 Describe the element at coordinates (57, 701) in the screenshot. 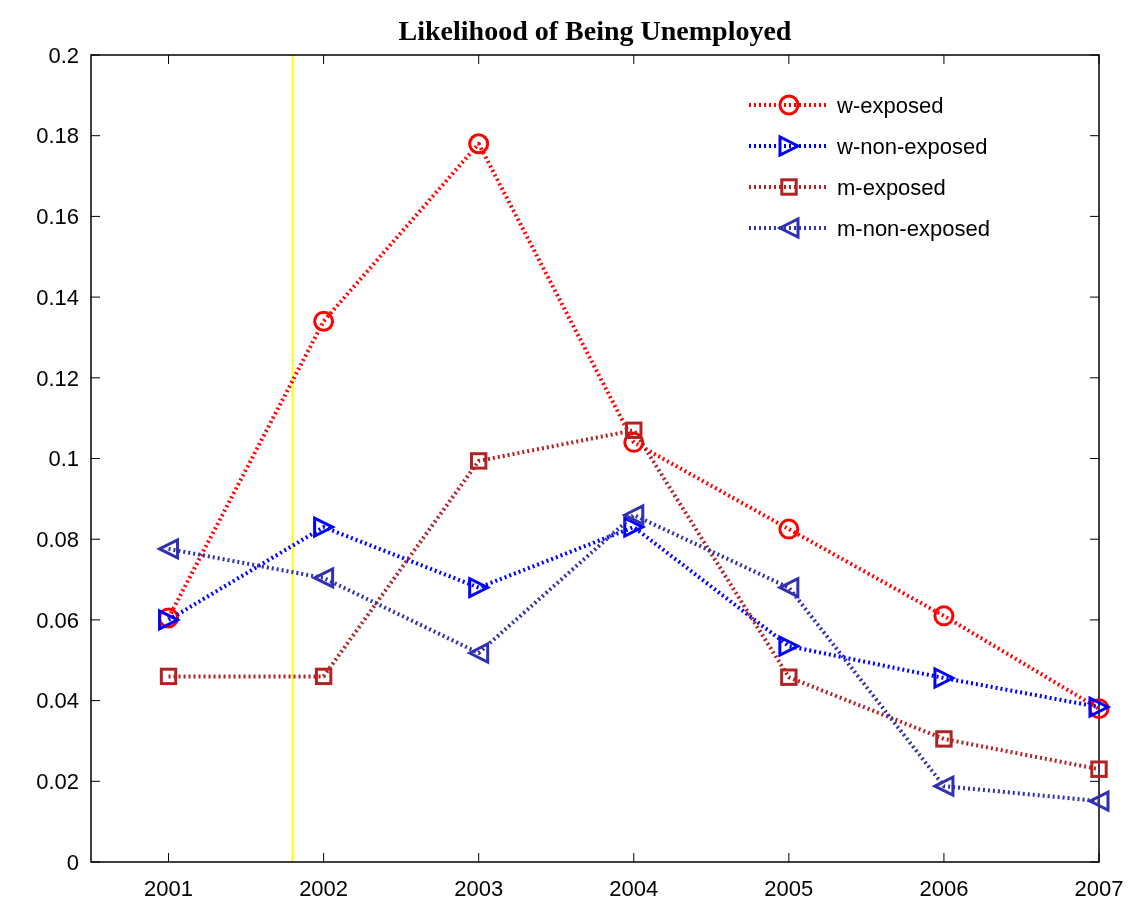

I see `y-tick-label: 0.04` at that location.